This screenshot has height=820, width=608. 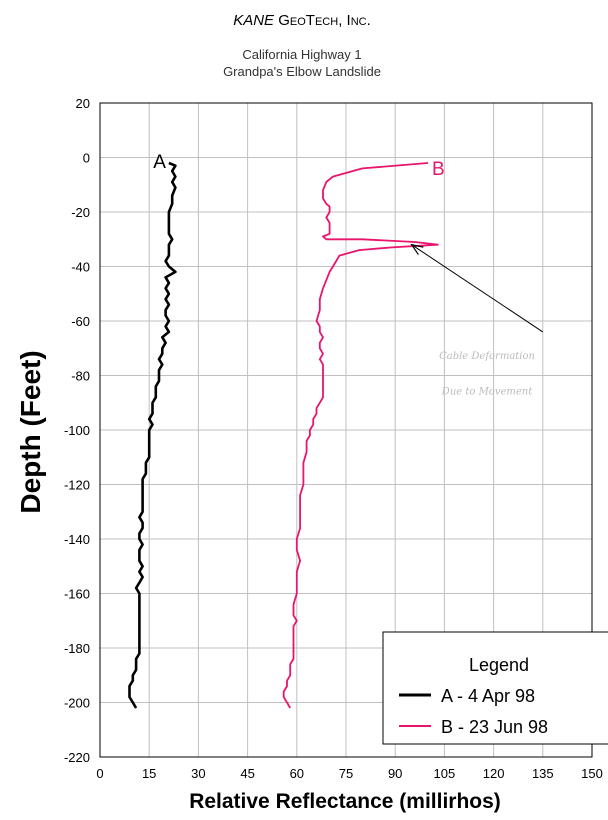 I want to click on x-tick-label: 30, so click(x=198, y=773).